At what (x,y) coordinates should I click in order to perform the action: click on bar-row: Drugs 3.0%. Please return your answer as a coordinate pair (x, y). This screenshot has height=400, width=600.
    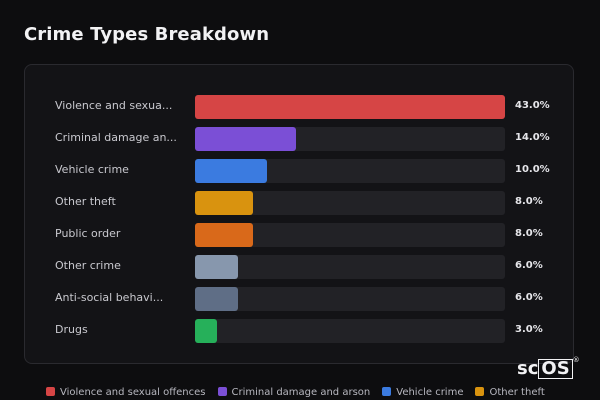
    Looking at the image, I should click on (300, 331).